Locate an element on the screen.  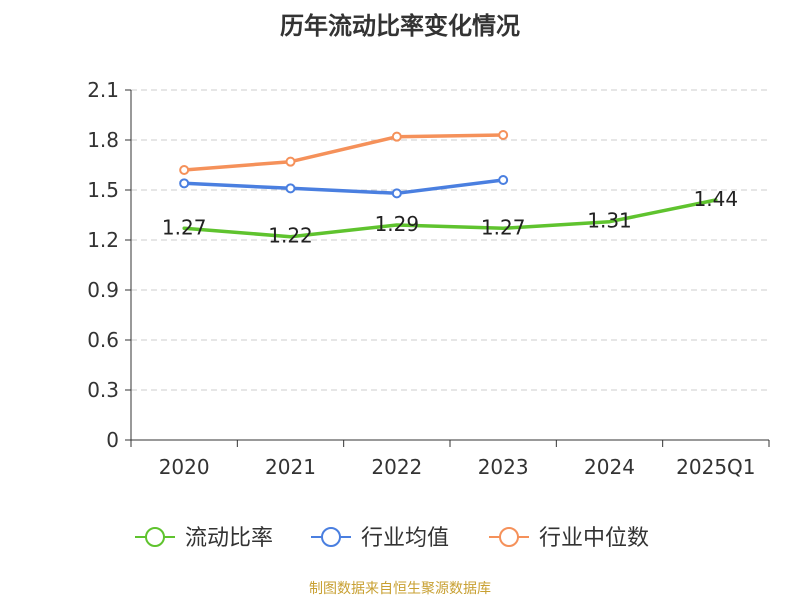
data-label: 1.29 is located at coordinates (397, 224).